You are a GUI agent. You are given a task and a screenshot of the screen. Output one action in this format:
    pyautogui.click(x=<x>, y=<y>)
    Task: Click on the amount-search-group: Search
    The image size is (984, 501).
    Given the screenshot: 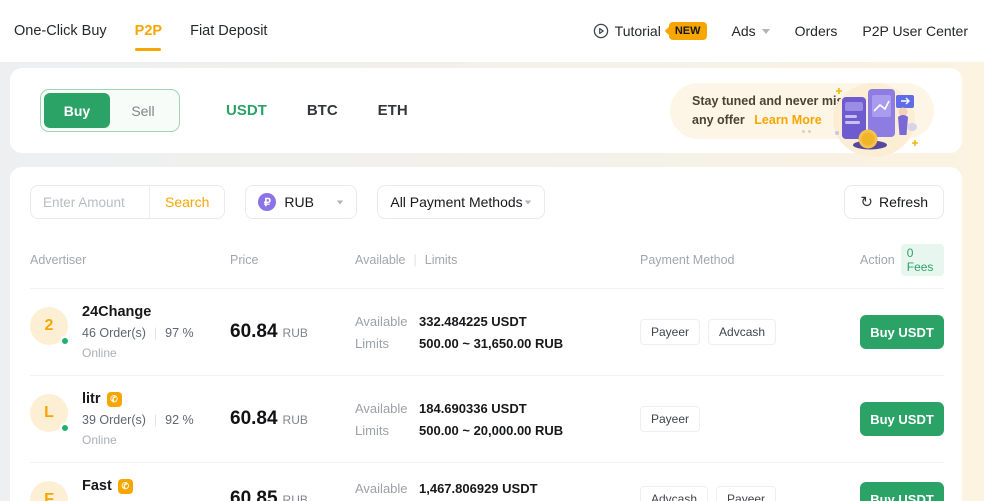 What is the action you would take?
    pyautogui.click(x=128, y=202)
    